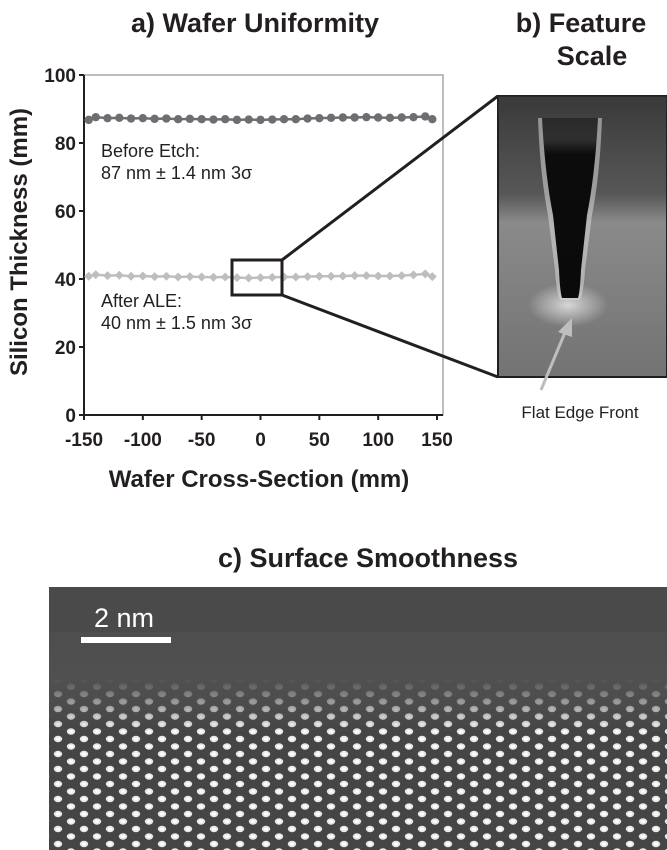  I want to click on x-tick-label: -50, so click(201, 440).